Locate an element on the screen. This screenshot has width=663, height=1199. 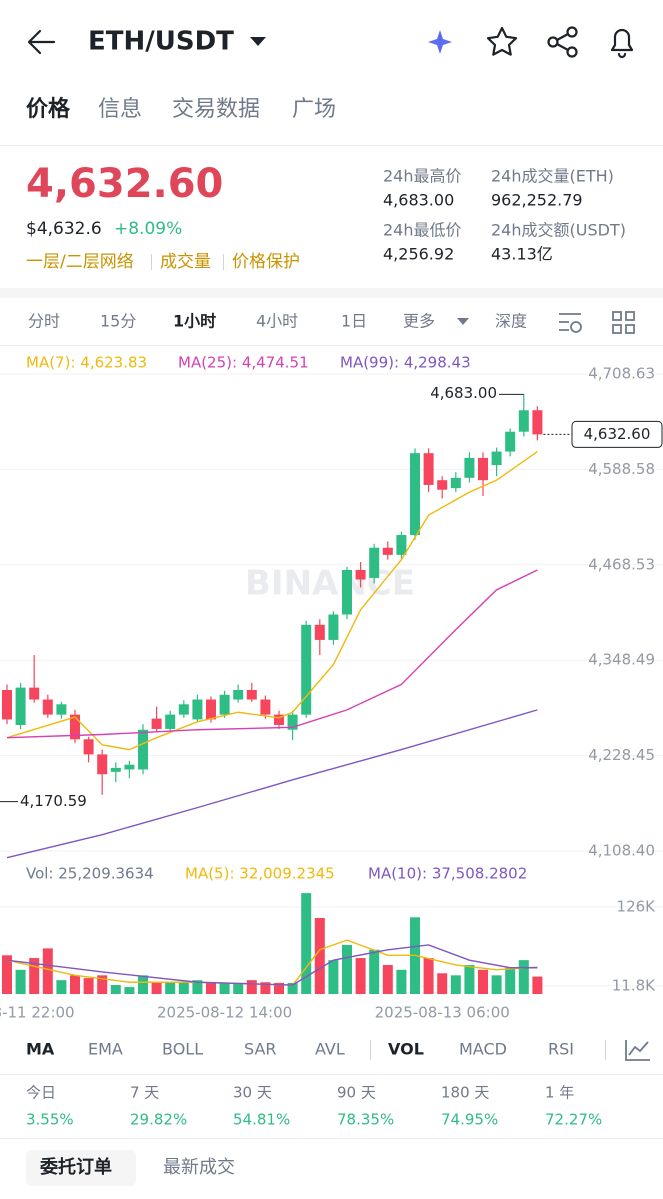
interval: 1小时 is located at coordinates (194, 321).